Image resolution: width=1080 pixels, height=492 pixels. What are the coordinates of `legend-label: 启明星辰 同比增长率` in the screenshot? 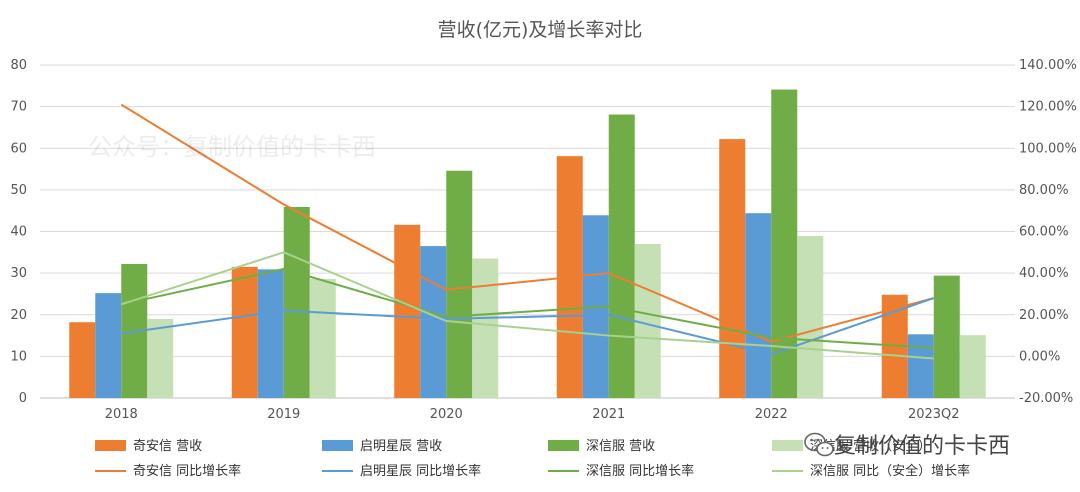 It's located at (420, 471).